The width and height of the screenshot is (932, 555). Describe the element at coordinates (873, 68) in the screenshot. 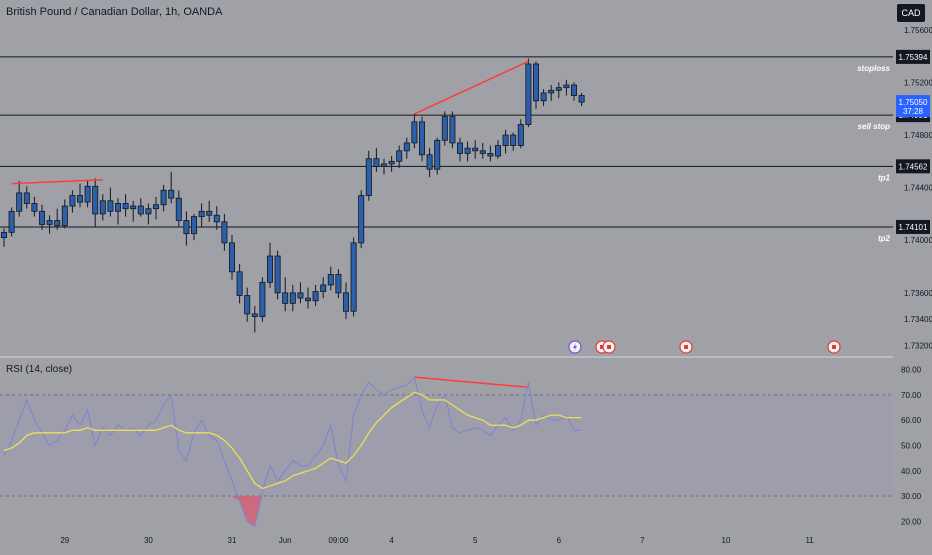

I see `level-label-0: stoploss` at that location.